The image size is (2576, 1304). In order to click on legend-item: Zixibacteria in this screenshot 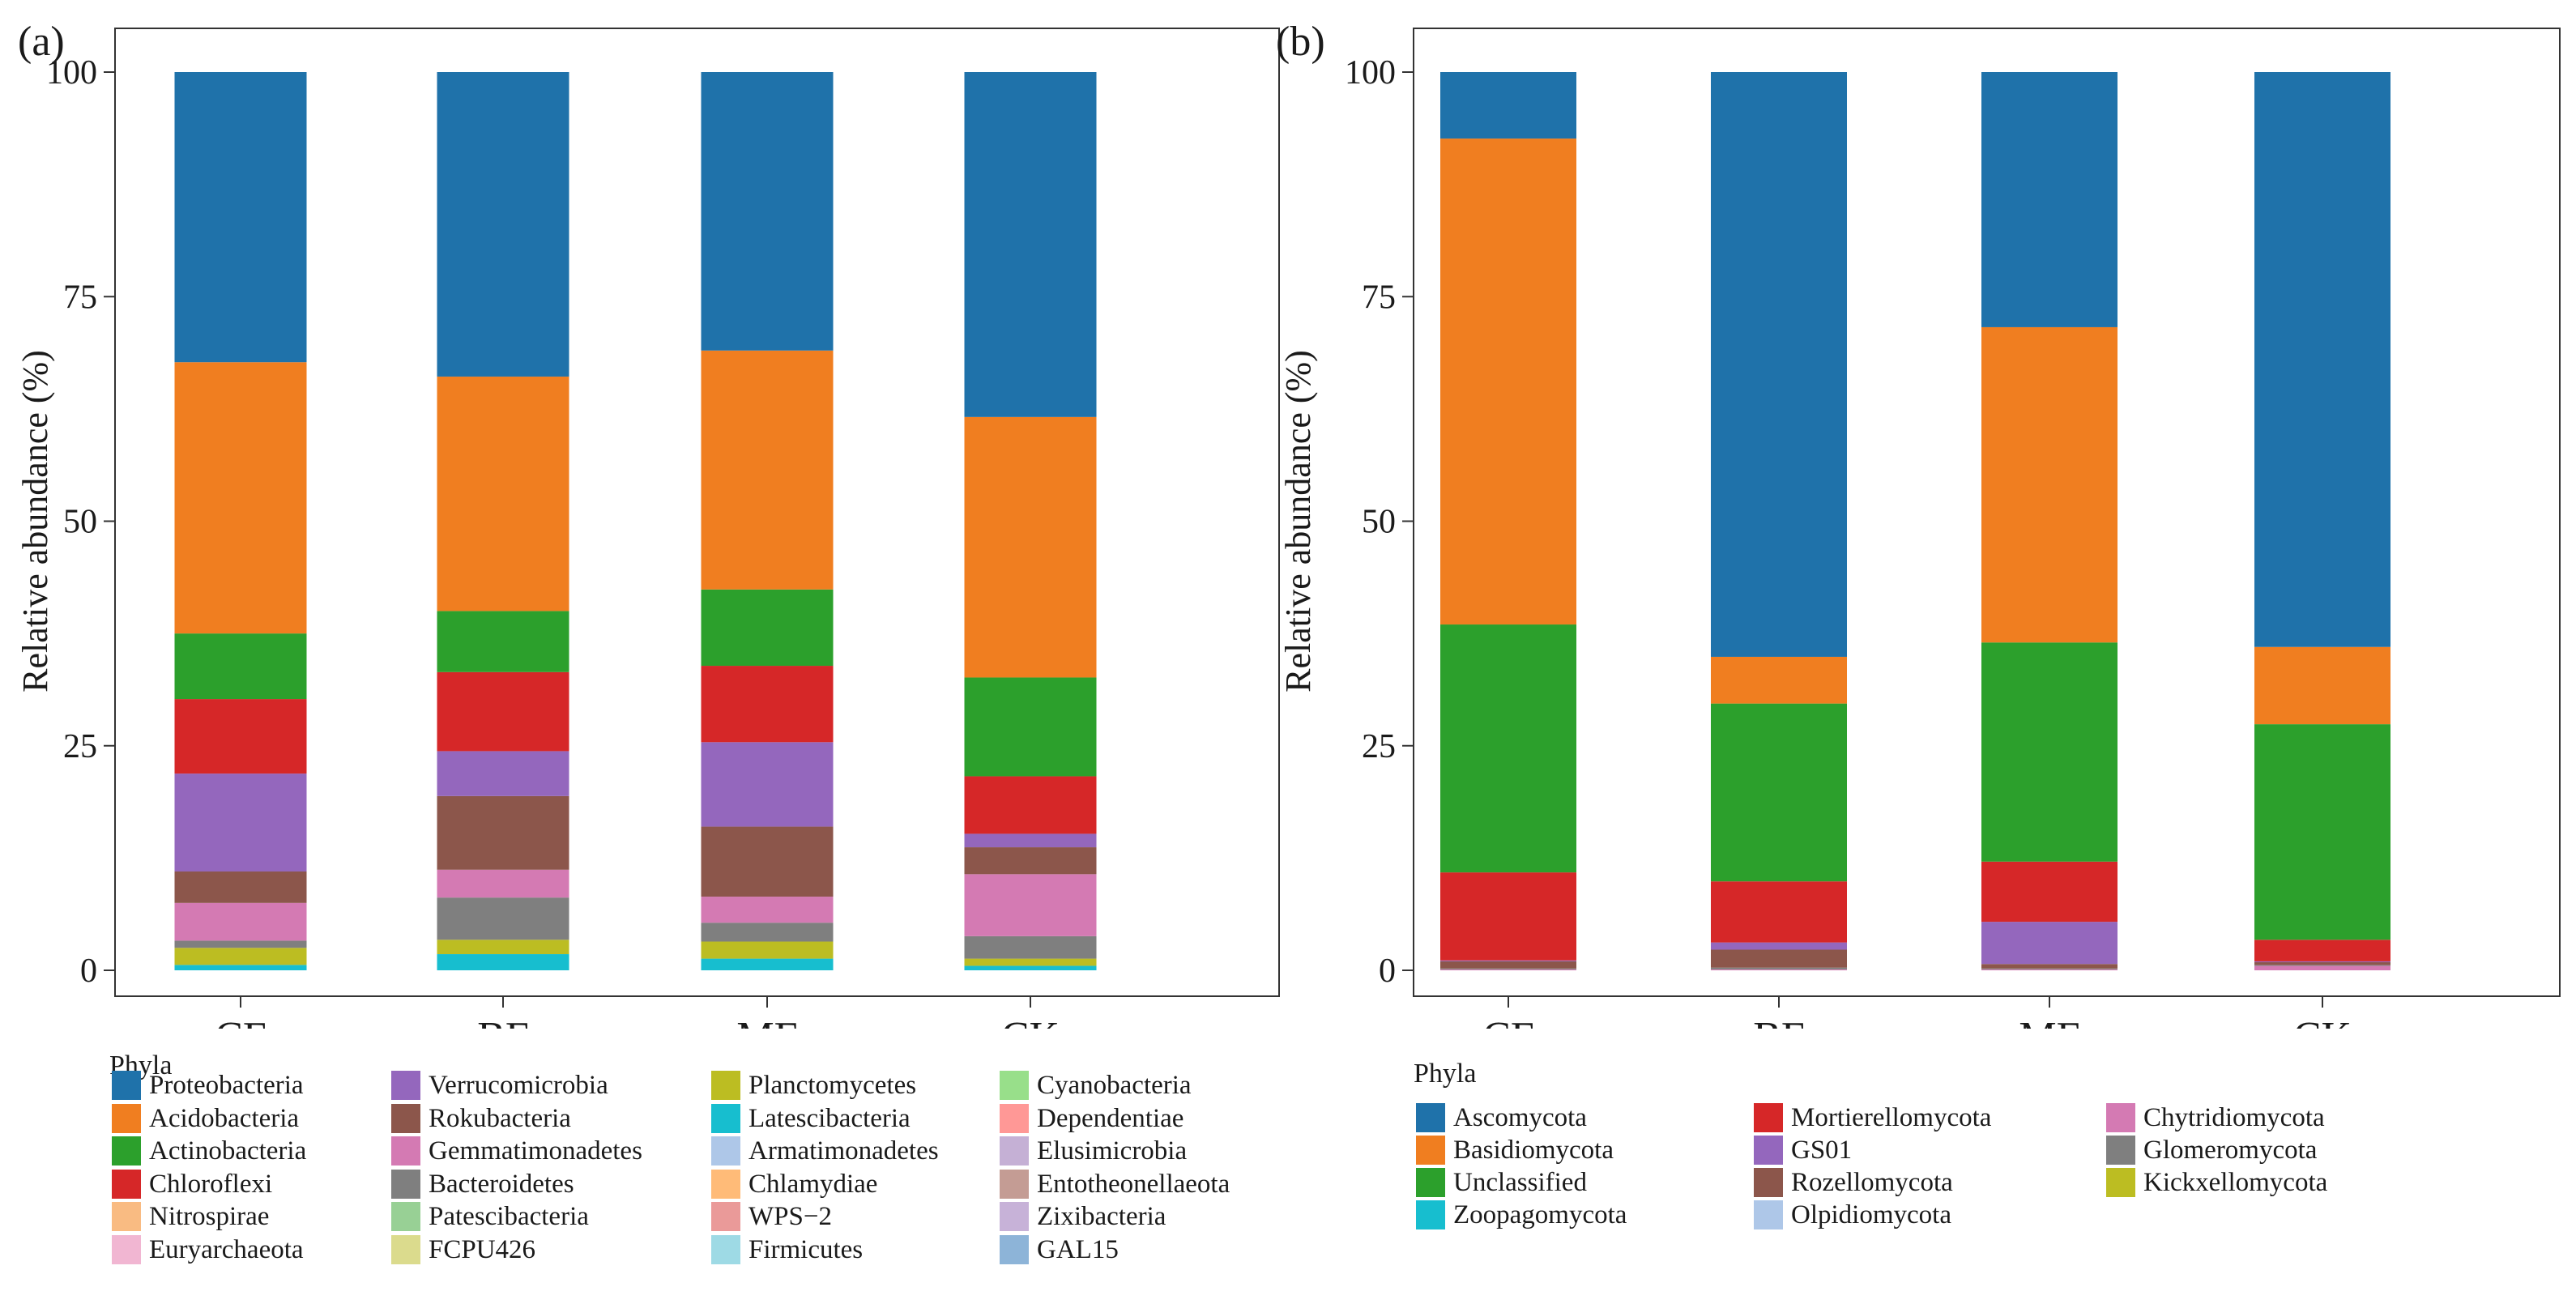, I will do `click(1083, 1217)`.